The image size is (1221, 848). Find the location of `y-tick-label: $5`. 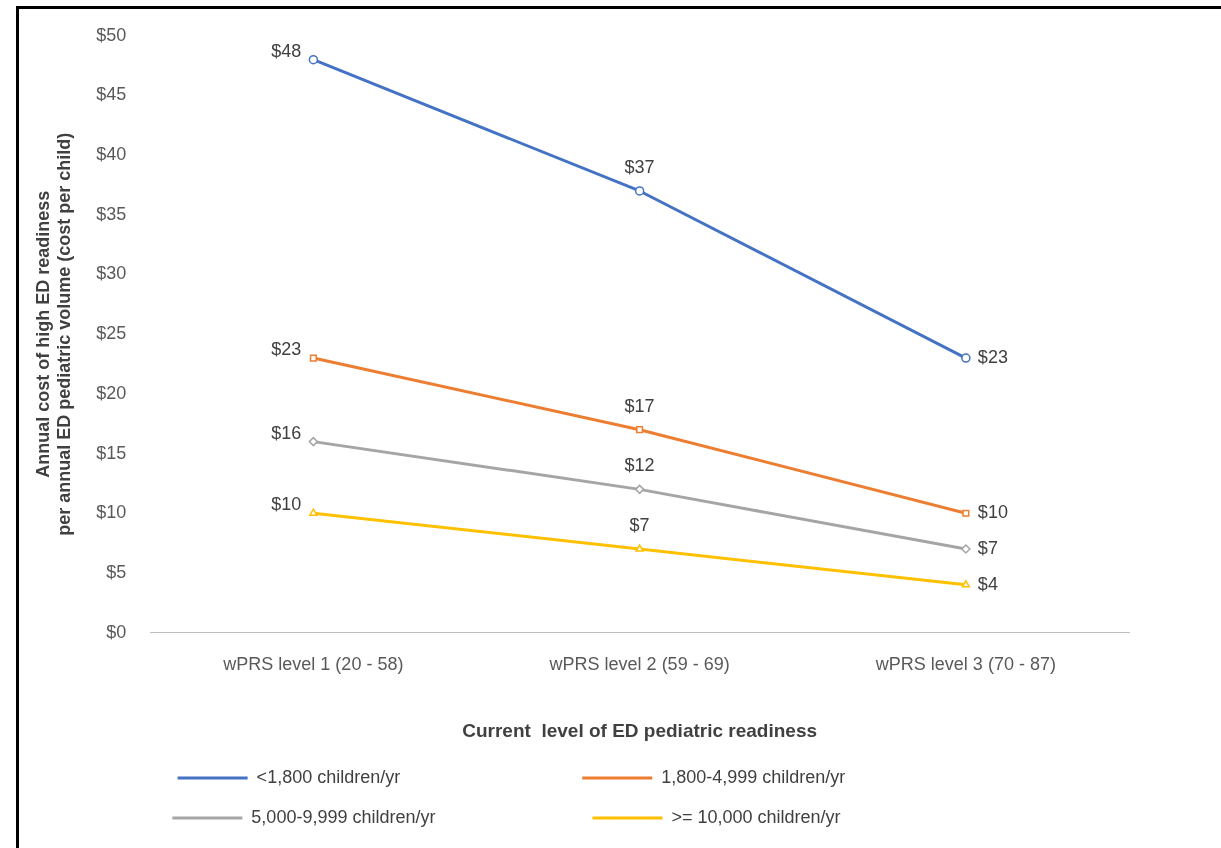

y-tick-label: $5 is located at coordinates (116, 571).